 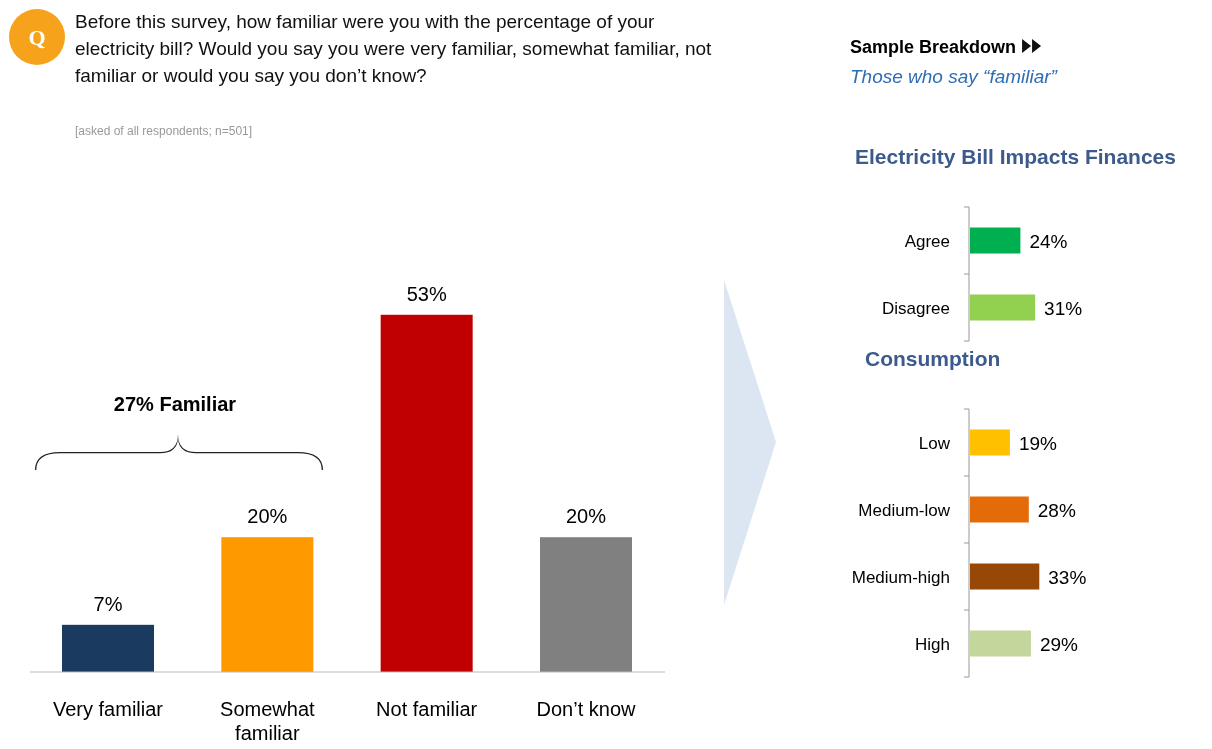 What do you see at coordinates (1015, 156) in the screenshot?
I see `chart-title: Electricity Bill Impacts Finances` at bounding box center [1015, 156].